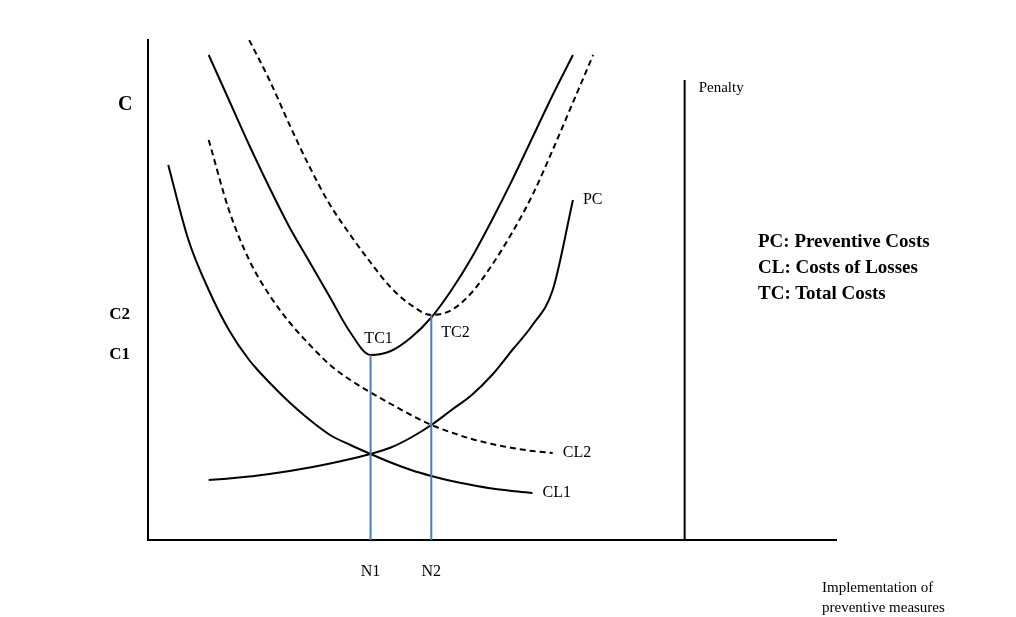  I want to click on x-axis-title: Implementation of preventive measures, so click(884, 596).